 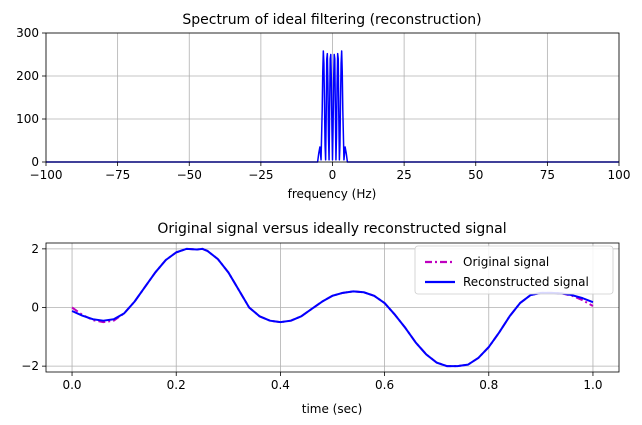 What do you see at coordinates (71, 385) in the screenshot?
I see `signal-xtick-label: 0.0` at bounding box center [71, 385].